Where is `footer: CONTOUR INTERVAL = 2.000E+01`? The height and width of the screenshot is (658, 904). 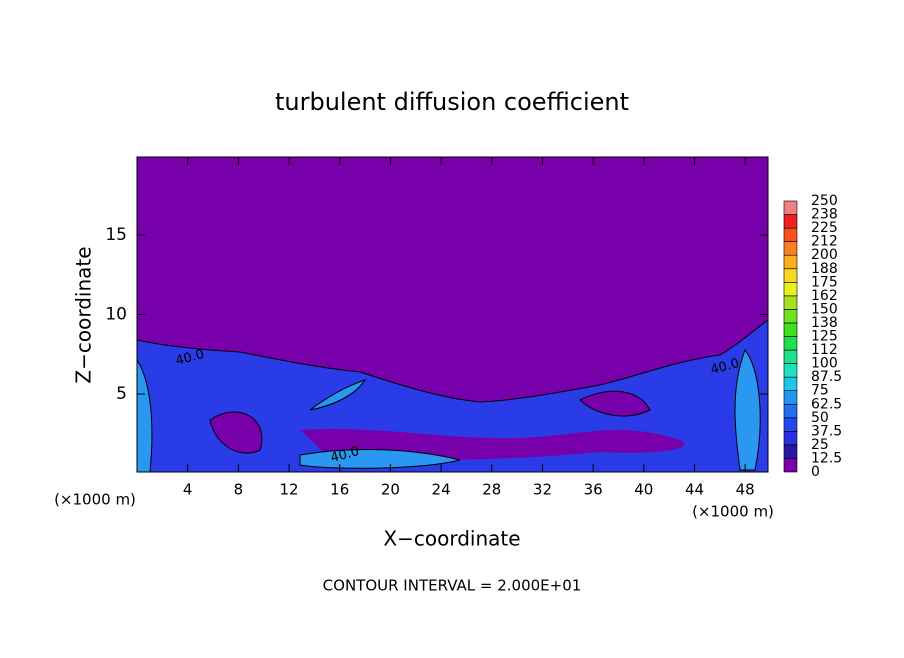 footer: CONTOUR INTERVAL = 2.000E+01 is located at coordinates (452, 586).